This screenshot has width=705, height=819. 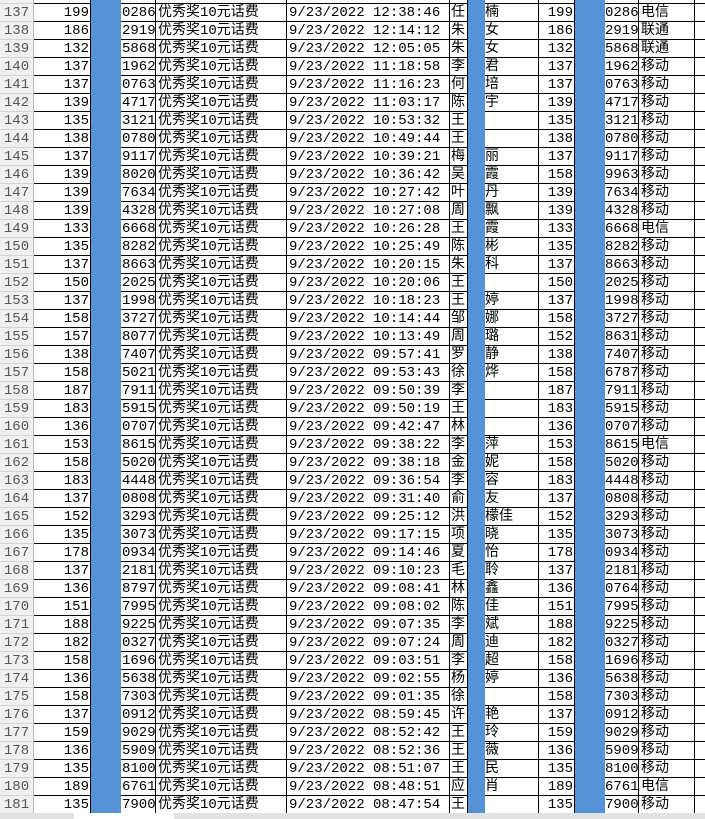 I want to click on datetime-cell: 9/23/2022 09:08:02, so click(x=368, y=606).